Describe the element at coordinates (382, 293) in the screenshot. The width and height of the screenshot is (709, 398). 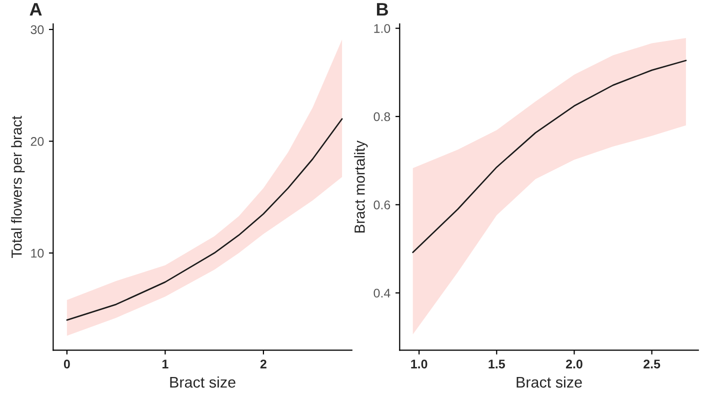
I see `y-tick-label: 0.4` at that location.